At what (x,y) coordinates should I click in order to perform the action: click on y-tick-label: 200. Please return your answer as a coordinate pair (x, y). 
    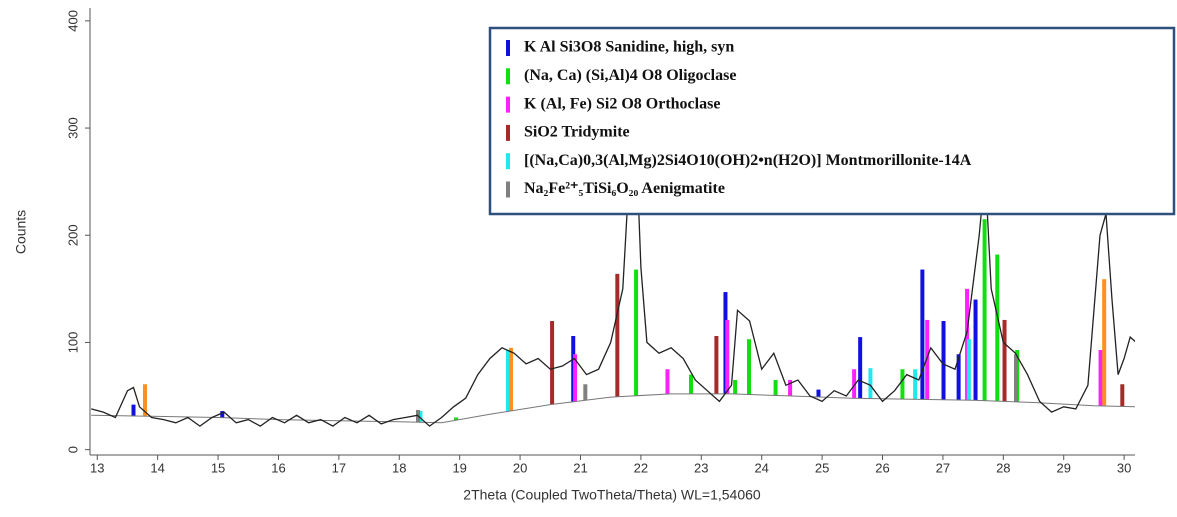
    Looking at the image, I should click on (72, 235).